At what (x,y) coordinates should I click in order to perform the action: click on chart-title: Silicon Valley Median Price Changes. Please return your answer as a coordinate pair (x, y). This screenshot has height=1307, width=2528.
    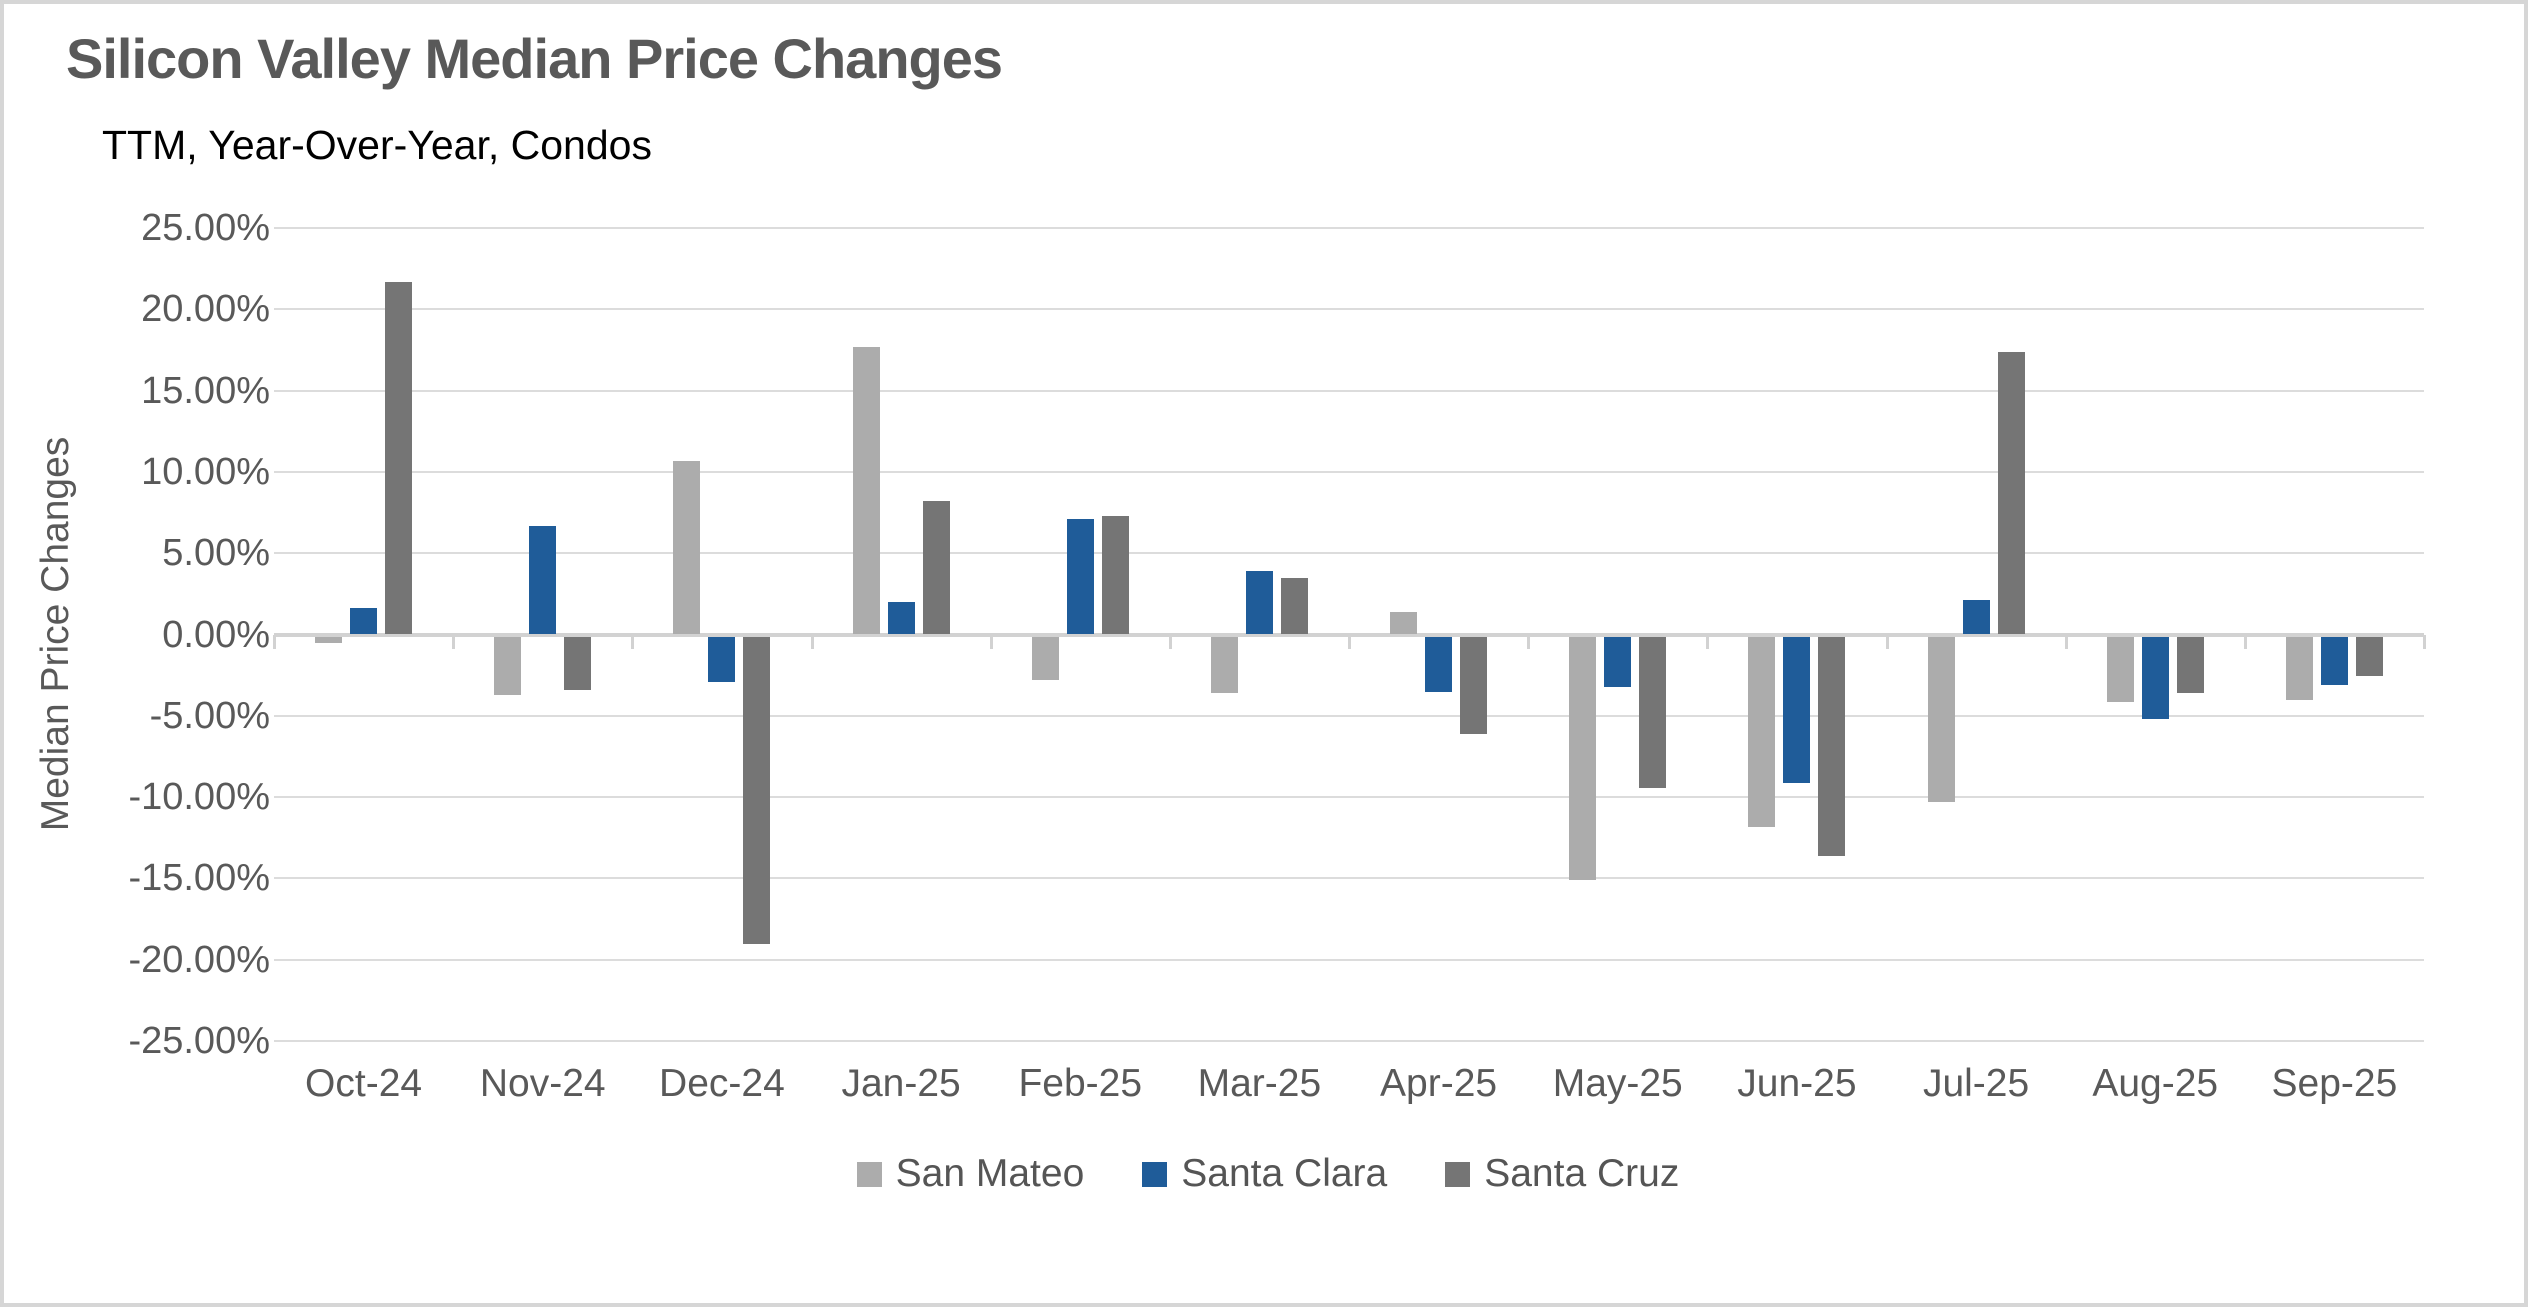
    Looking at the image, I should click on (534, 58).